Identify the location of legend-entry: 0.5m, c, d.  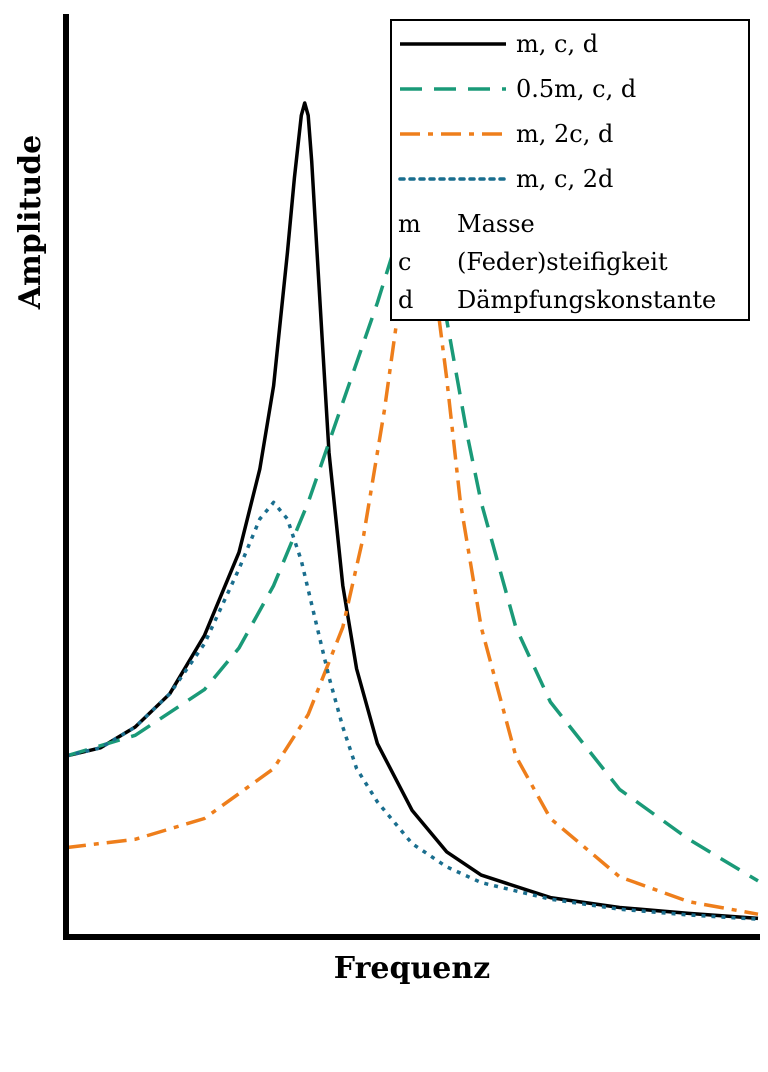
(518, 89).